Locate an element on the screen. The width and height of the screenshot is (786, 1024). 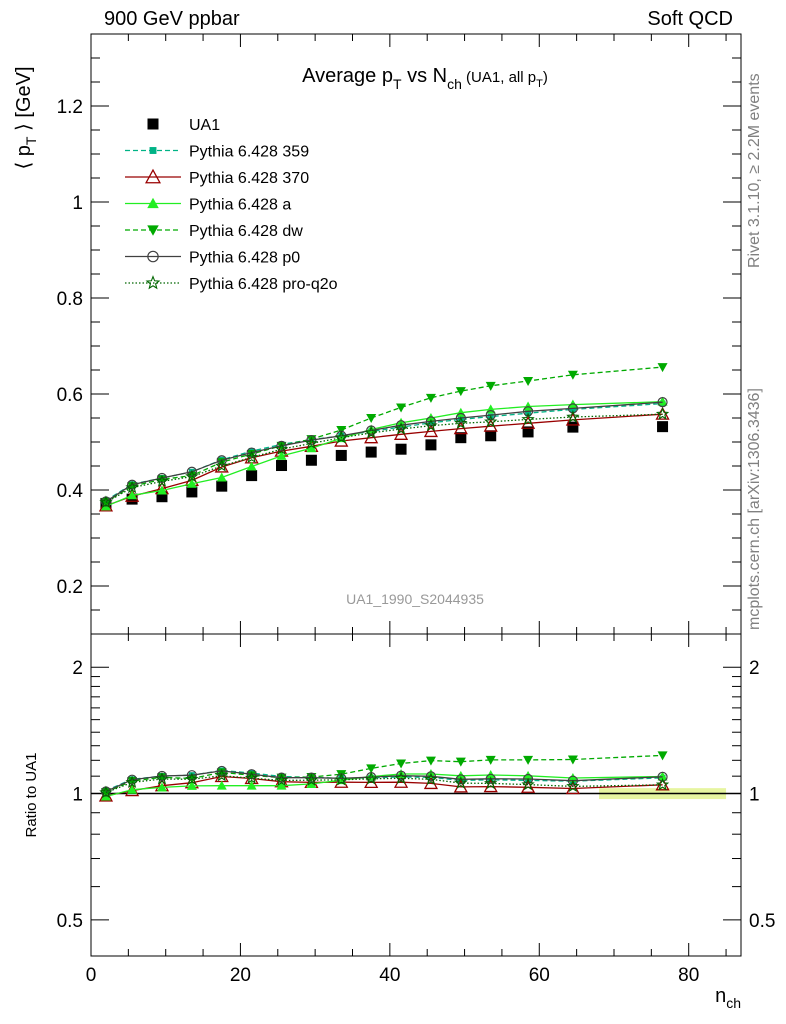
legend-label: Pythia 6.428 pro-q2o is located at coordinates (263, 284).